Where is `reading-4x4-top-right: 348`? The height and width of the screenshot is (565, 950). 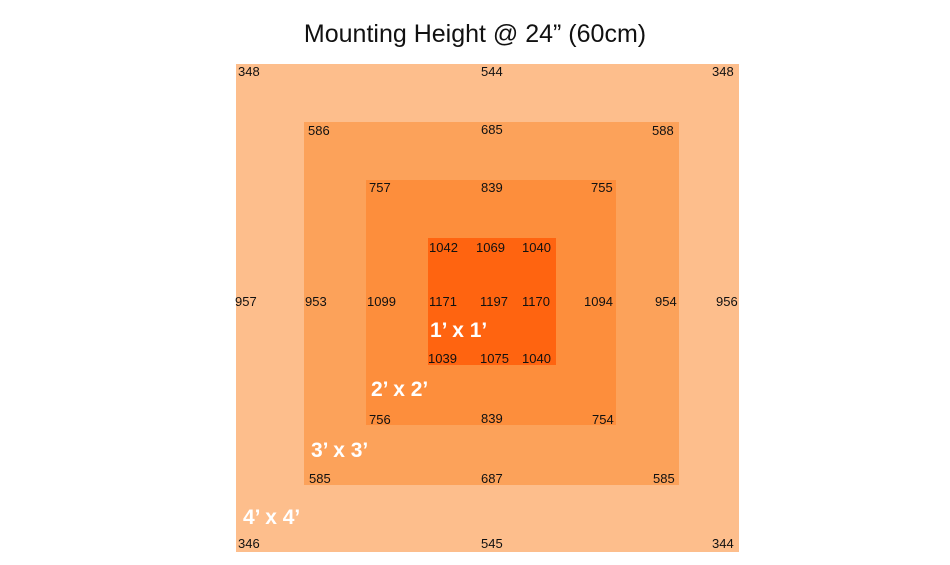
reading-4x4-top-right: 348 is located at coordinates (723, 71).